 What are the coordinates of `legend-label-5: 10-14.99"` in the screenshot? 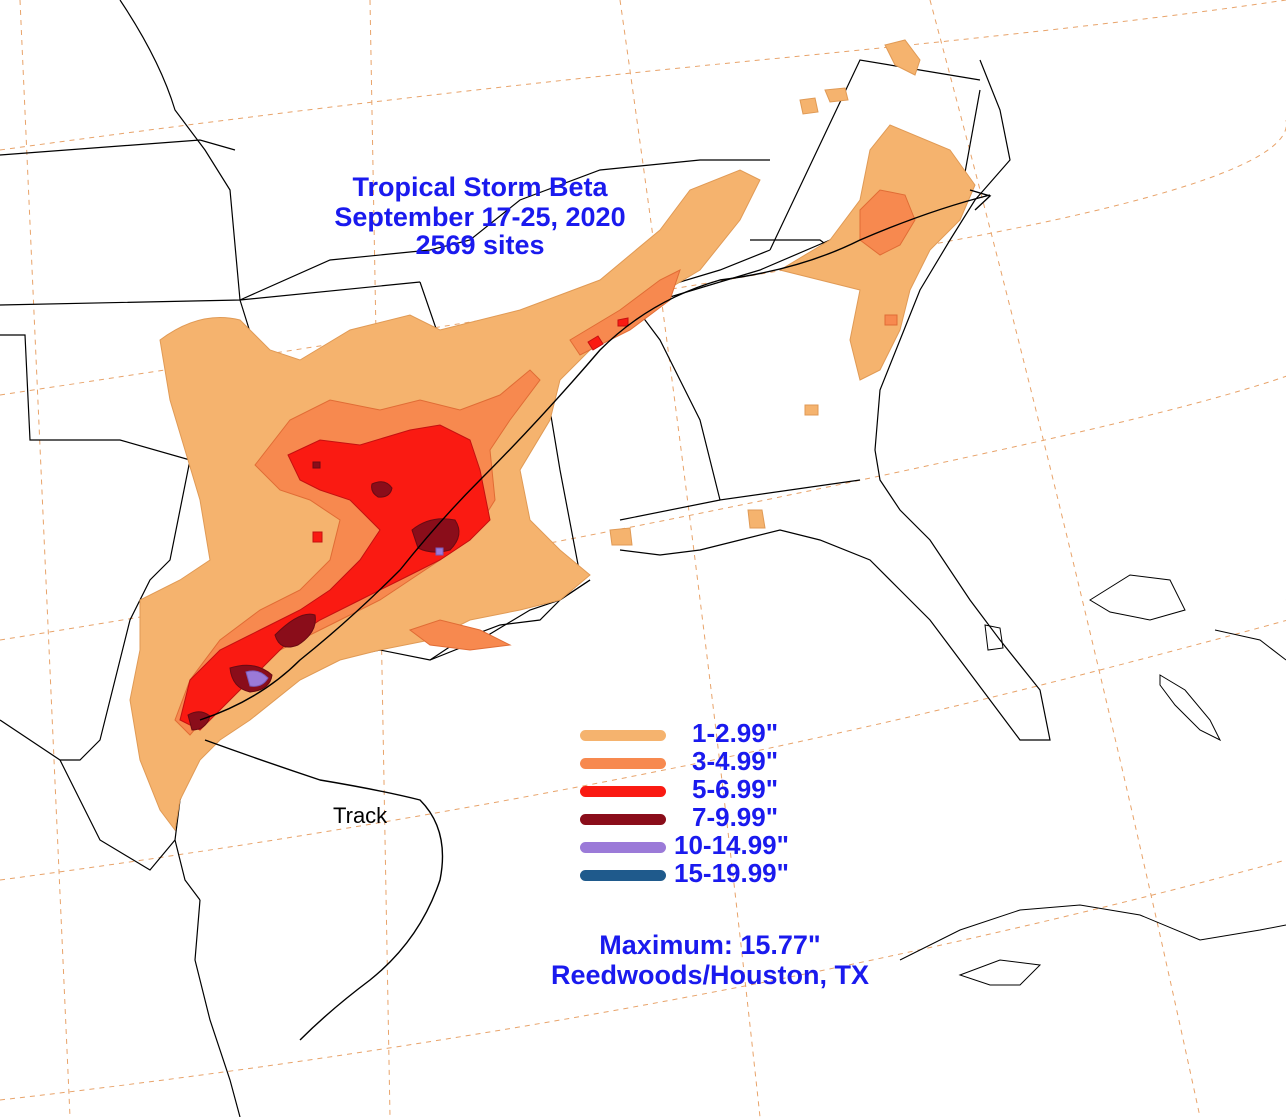 It's located at (731, 845).